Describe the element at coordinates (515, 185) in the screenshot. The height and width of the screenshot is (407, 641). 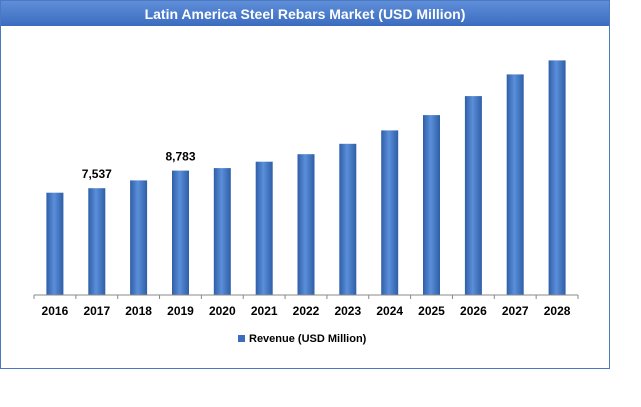
I see `bar-2027` at that location.